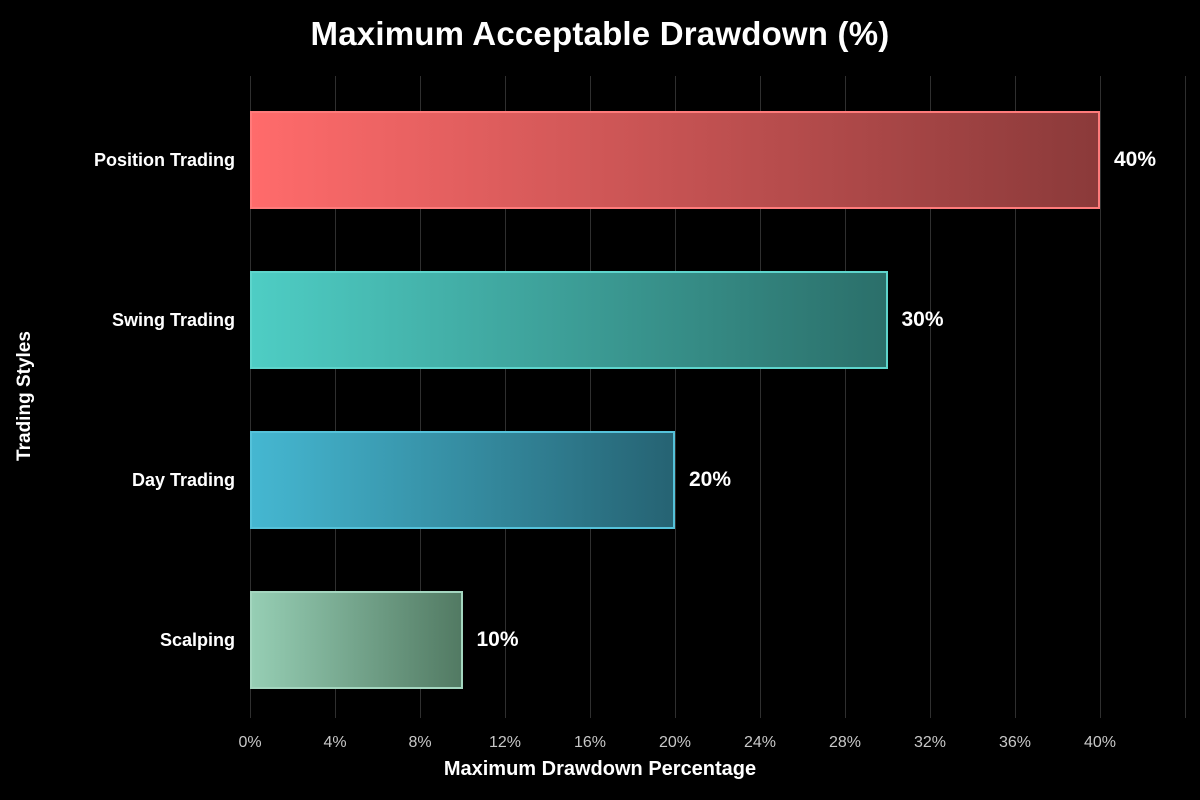  Describe the element at coordinates (675, 742) in the screenshot. I see `x-tick-label: 20%` at that location.